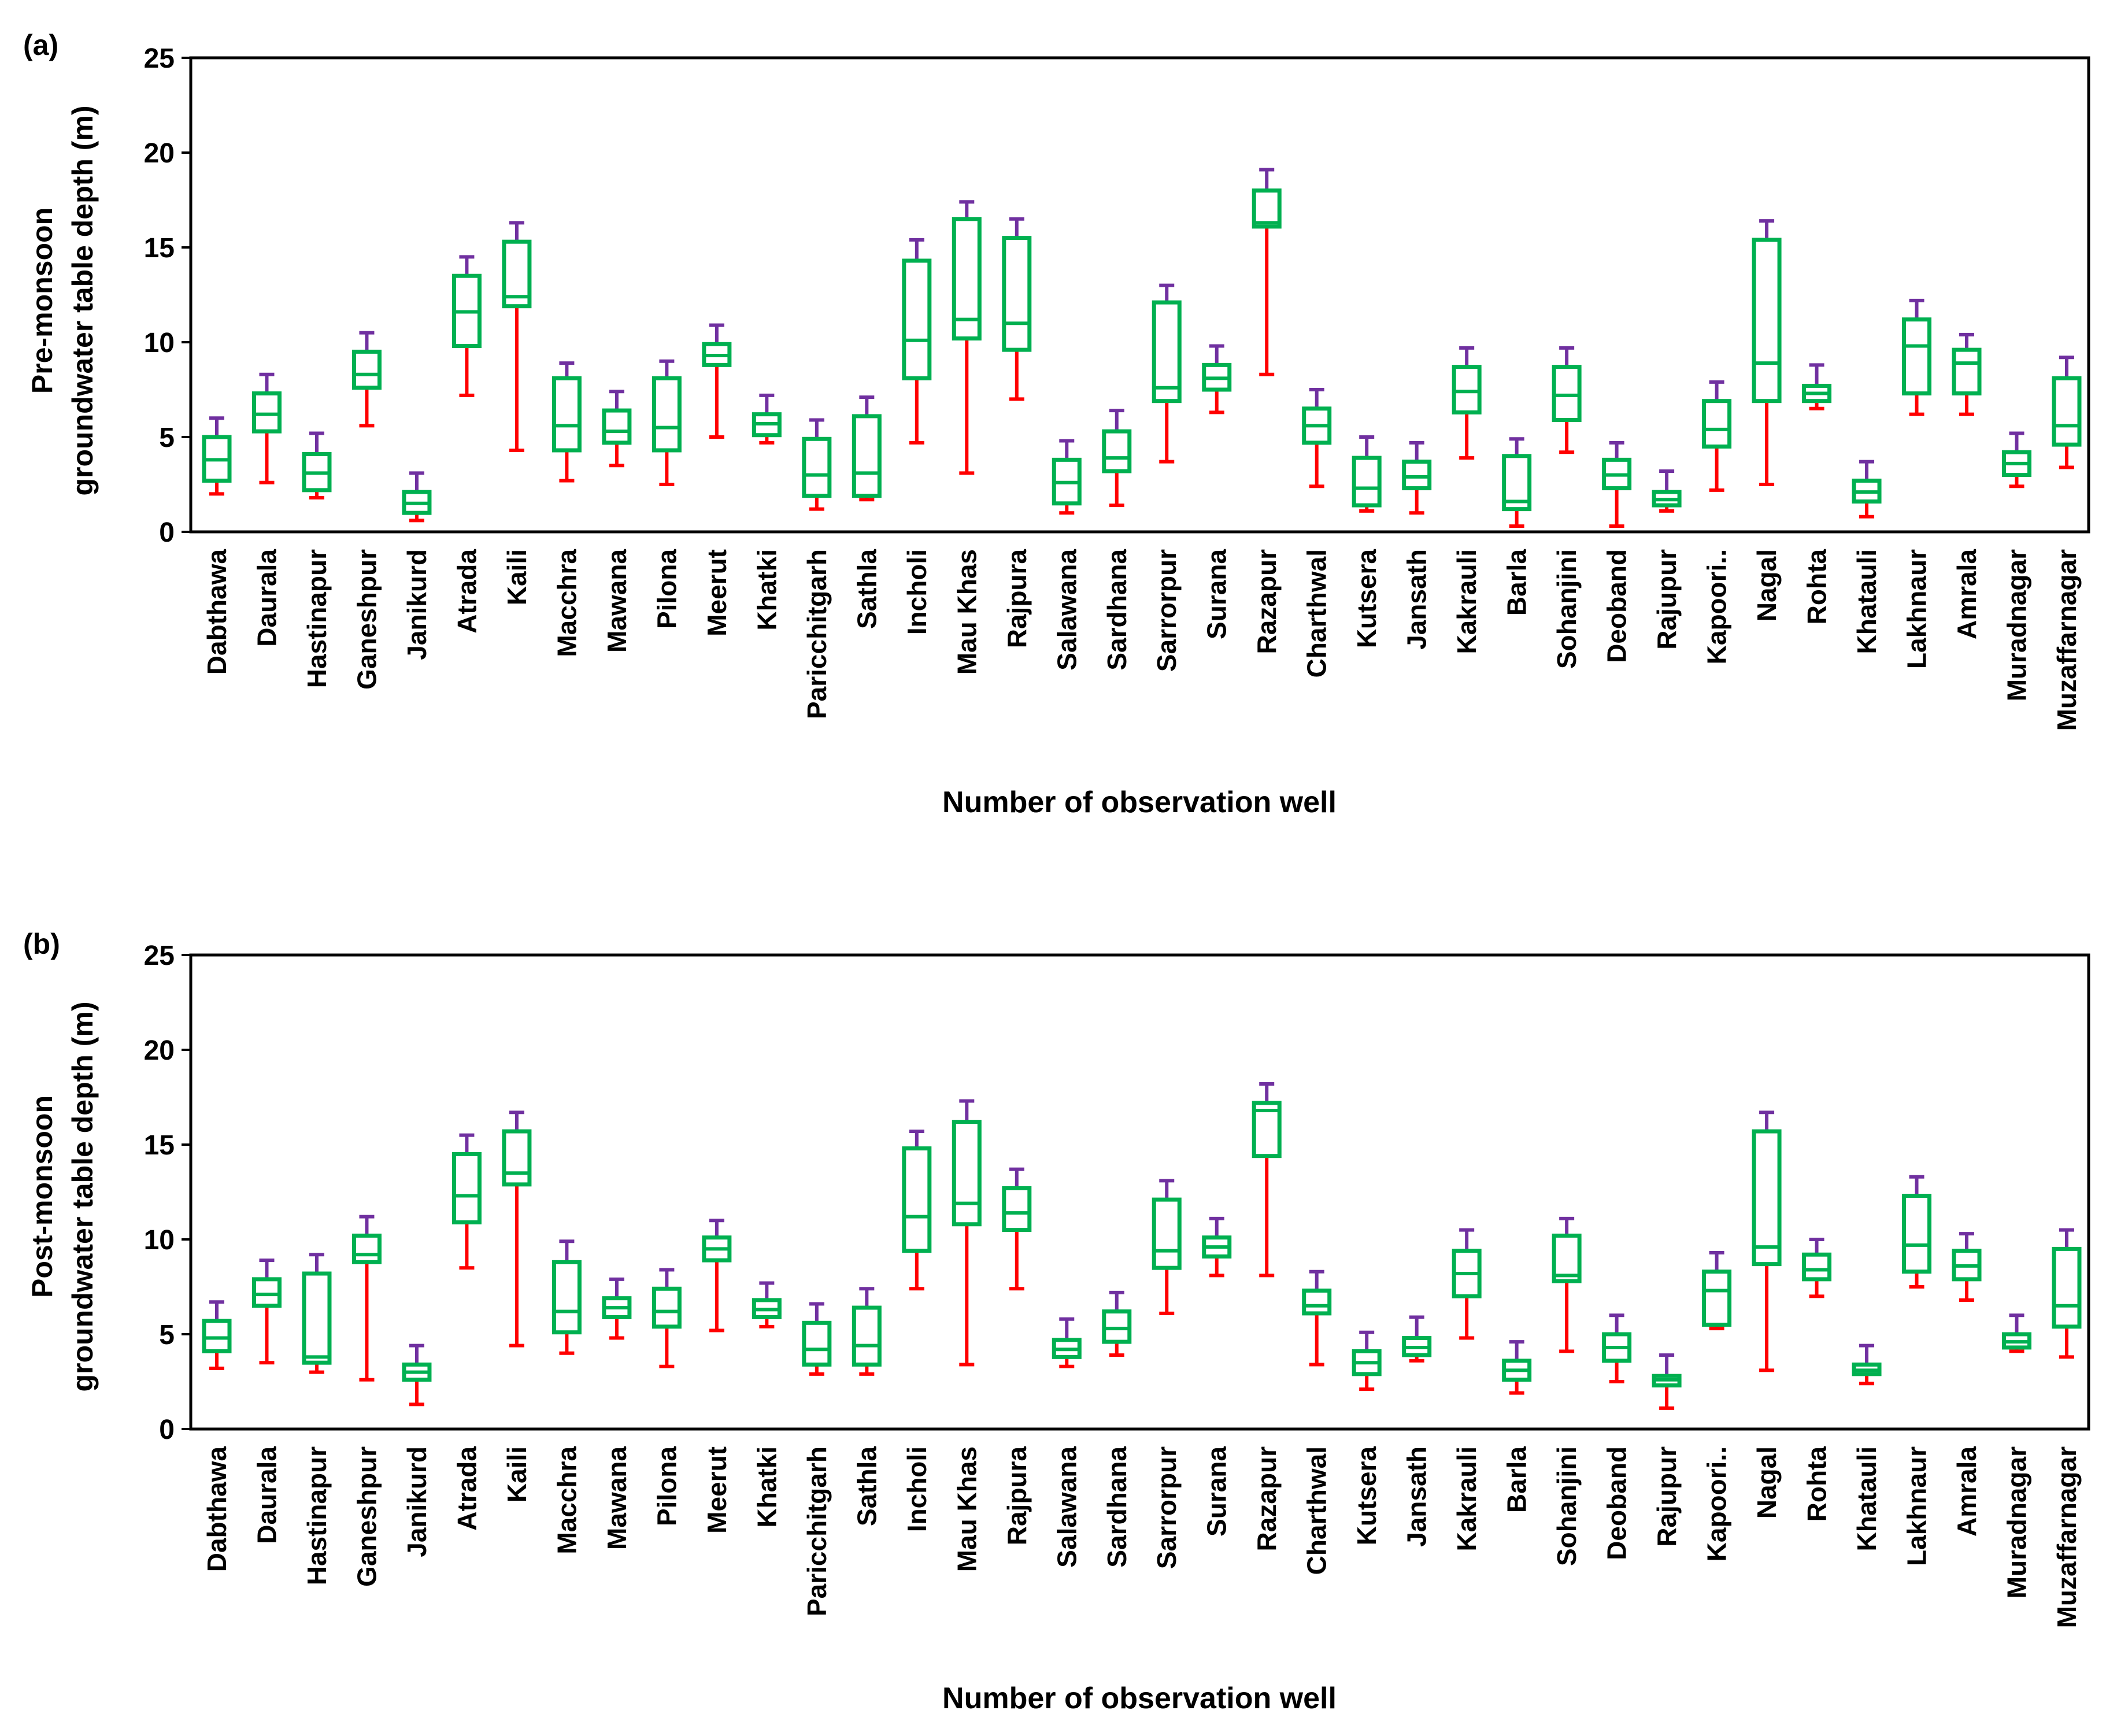  I want to click on box-nagal, so click(1767, 352).